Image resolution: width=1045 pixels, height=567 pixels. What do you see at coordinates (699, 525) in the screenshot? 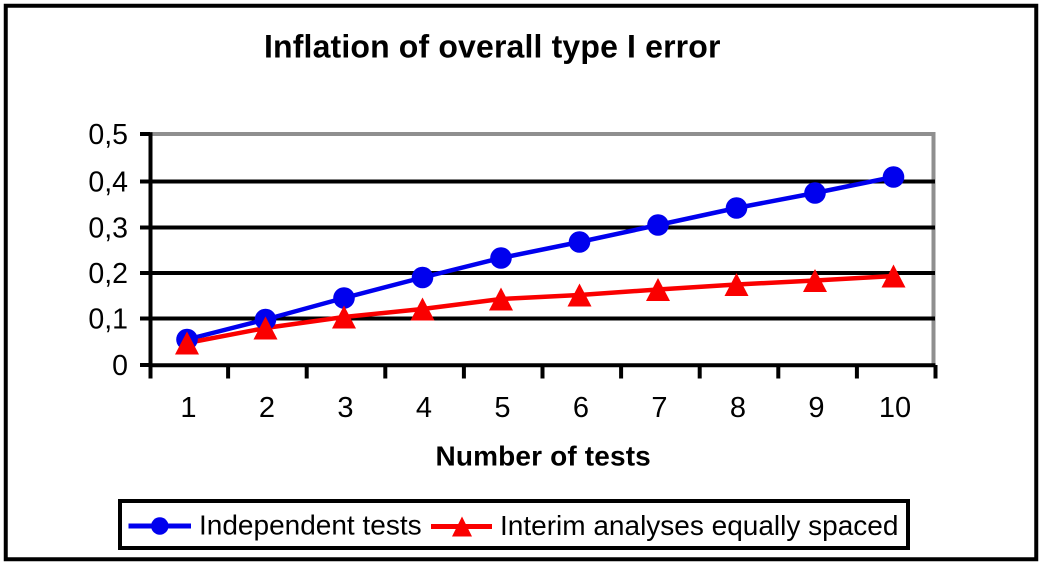
I see `svg-text:Interim analyses equally space: Interim analyses equally spaced` at bounding box center [699, 525].